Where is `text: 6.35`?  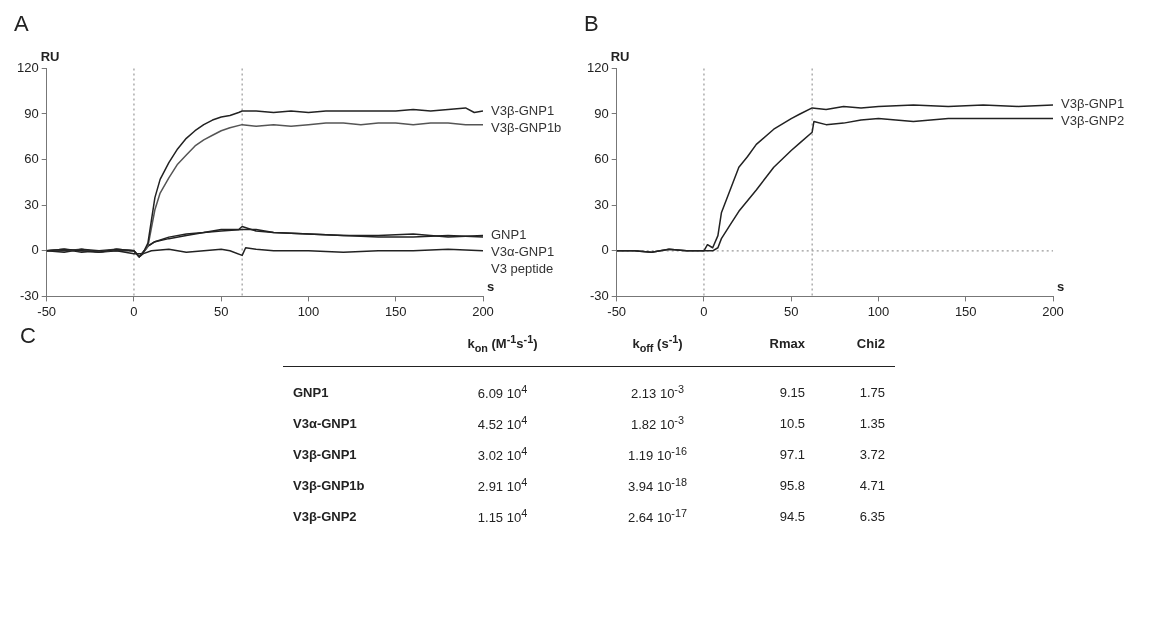 text: 6.35 is located at coordinates (872, 516).